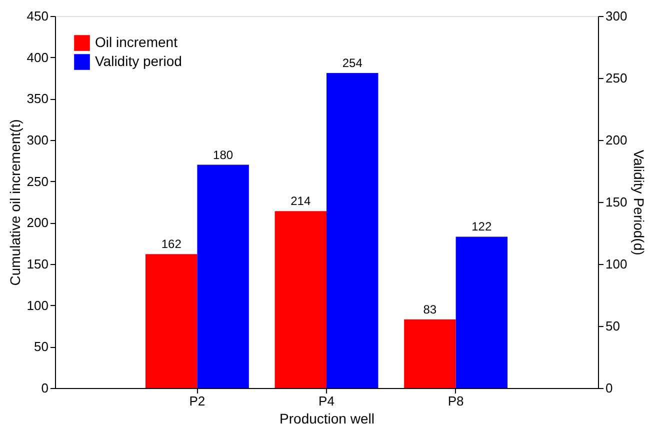 The image size is (653, 432). What do you see at coordinates (617, 202) in the screenshot?
I see `y2-tick-label: 150` at bounding box center [617, 202].